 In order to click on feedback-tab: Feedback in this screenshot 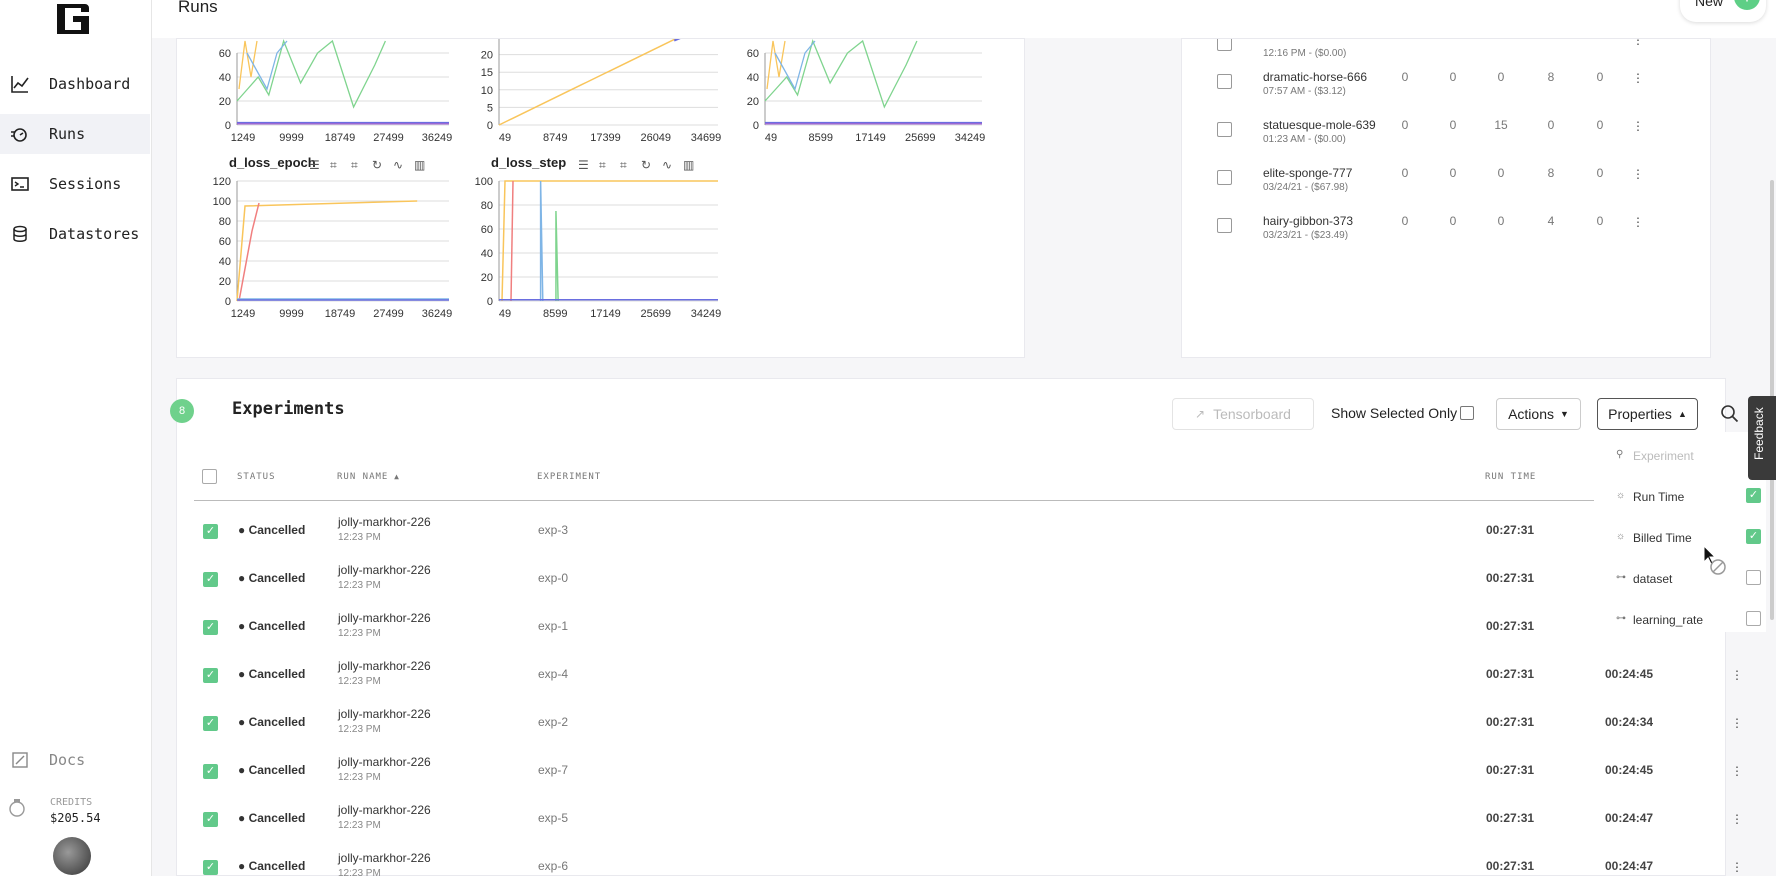, I will do `click(1762, 438)`.